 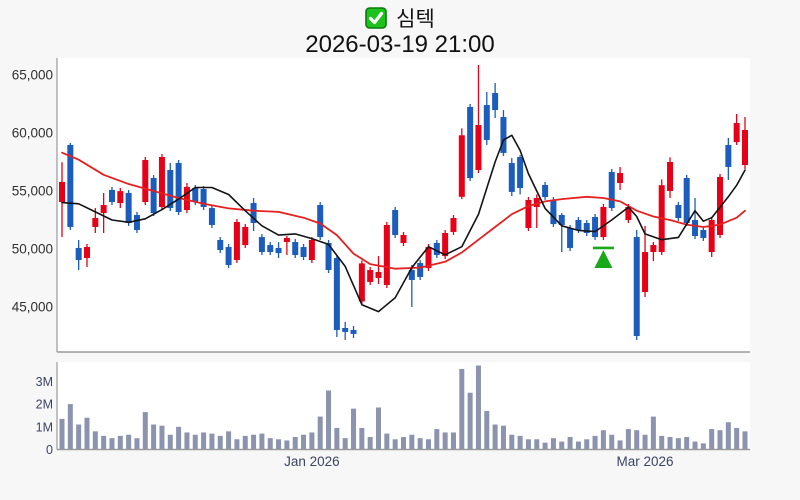 What do you see at coordinates (44, 382) in the screenshot?
I see `volume-axis-label: 3M` at bounding box center [44, 382].